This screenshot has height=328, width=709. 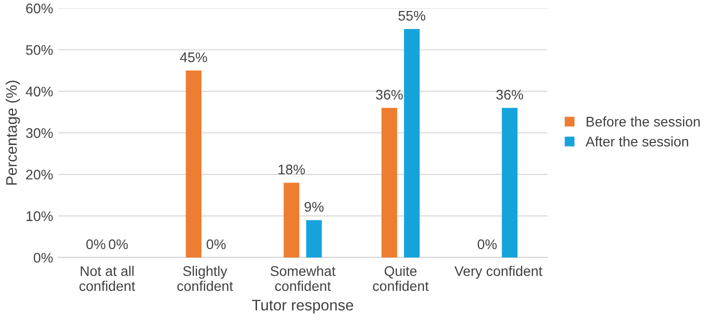 I want to click on data-label: 45%, so click(x=194, y=57).